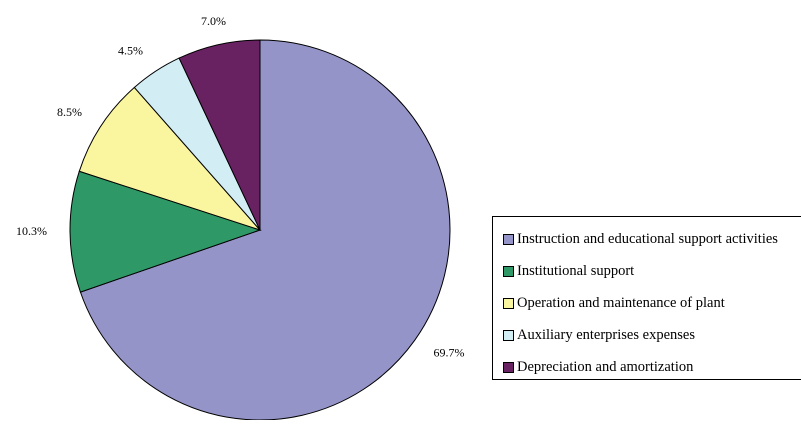 The height and width of the screenshot is (425, 801). I want to click on legend-item: Auxiliary enterprises expenses, so click(652, 335).